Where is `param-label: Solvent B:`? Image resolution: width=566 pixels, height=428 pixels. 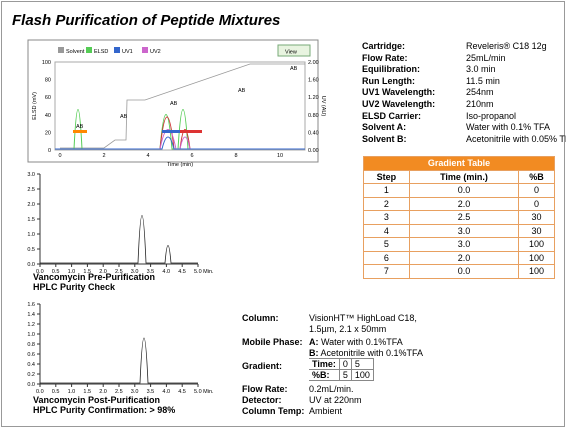 param-label: Solvent B: is located at coordinates (384, 138).